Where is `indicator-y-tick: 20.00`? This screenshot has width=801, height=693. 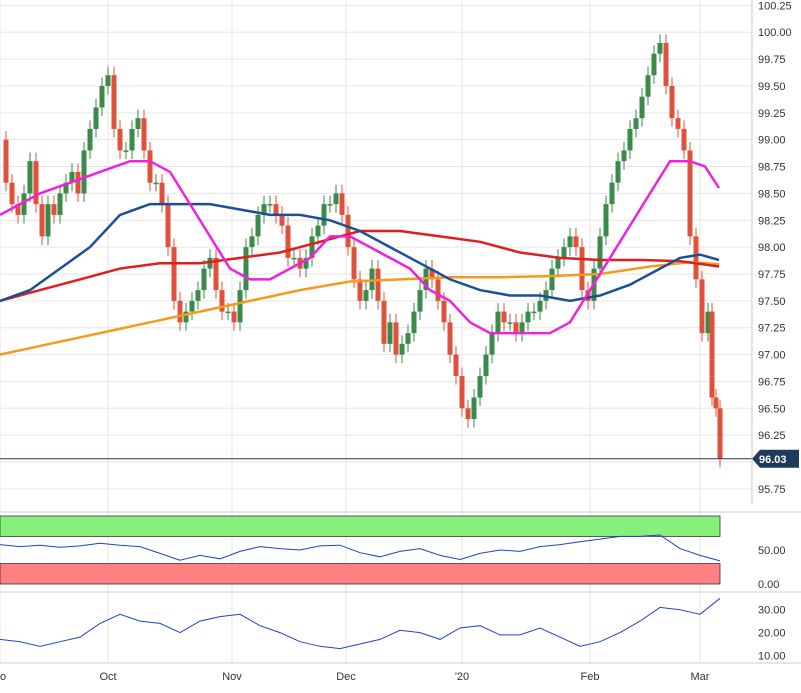 indicator-y-tick: 20.00 is located at coordinates (772, 634).